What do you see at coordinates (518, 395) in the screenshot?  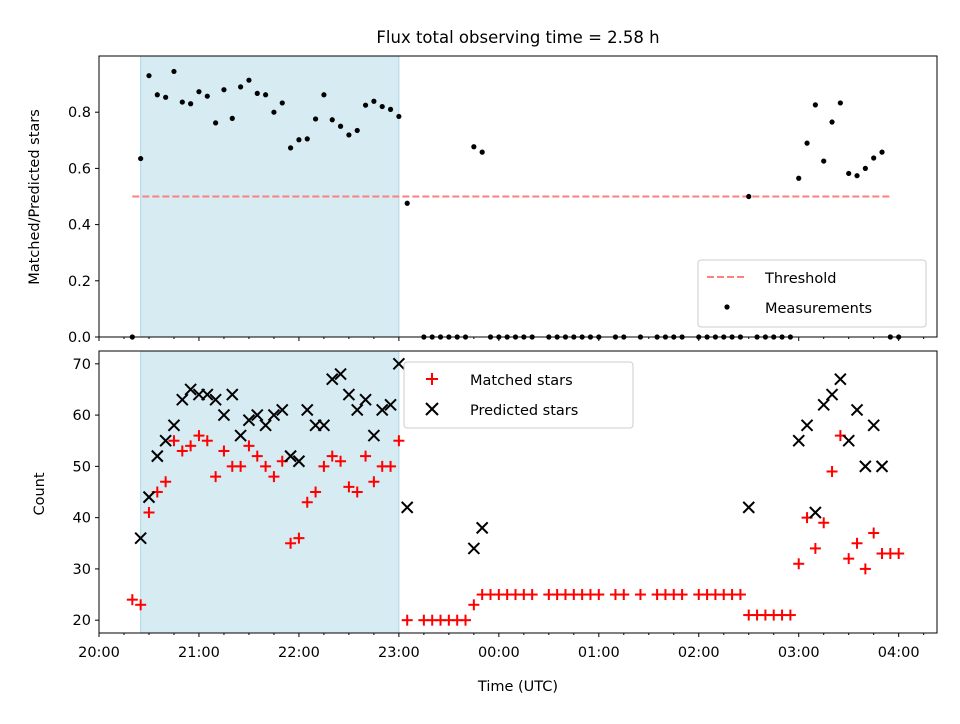 I see `count-legend: Matched stars Predicted stars` at bounding box center [518, 395].